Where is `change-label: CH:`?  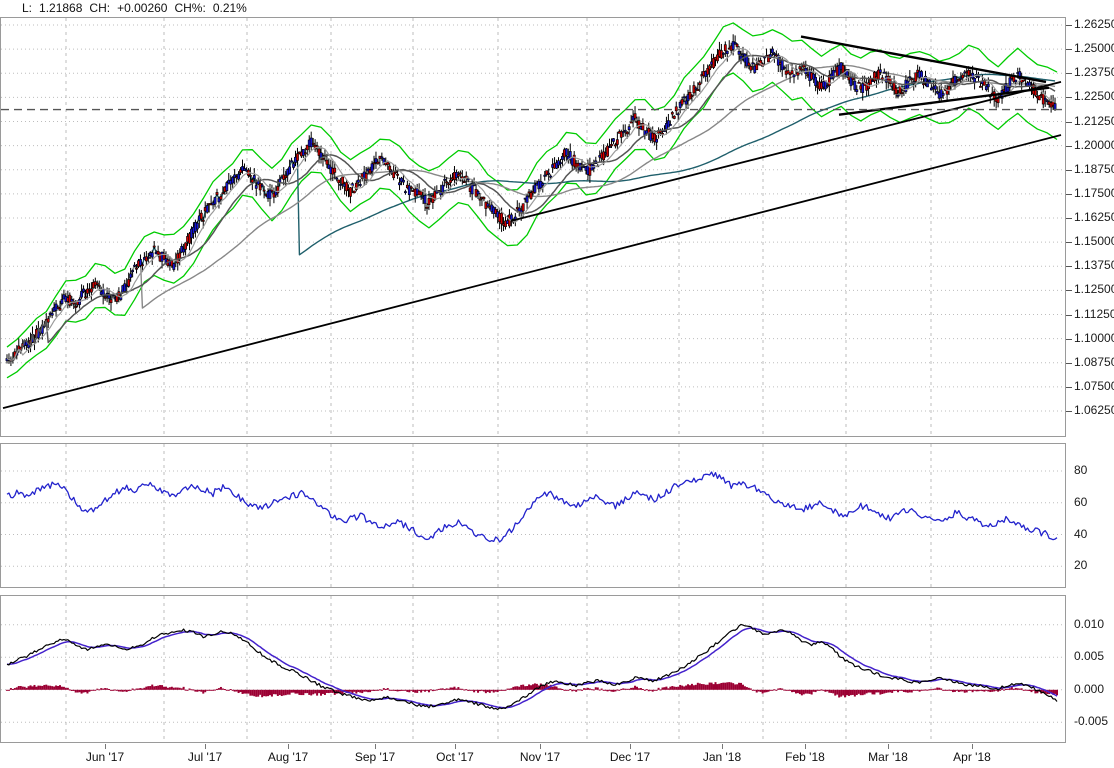
change-label: CH: is located at coordinates (100, 8).